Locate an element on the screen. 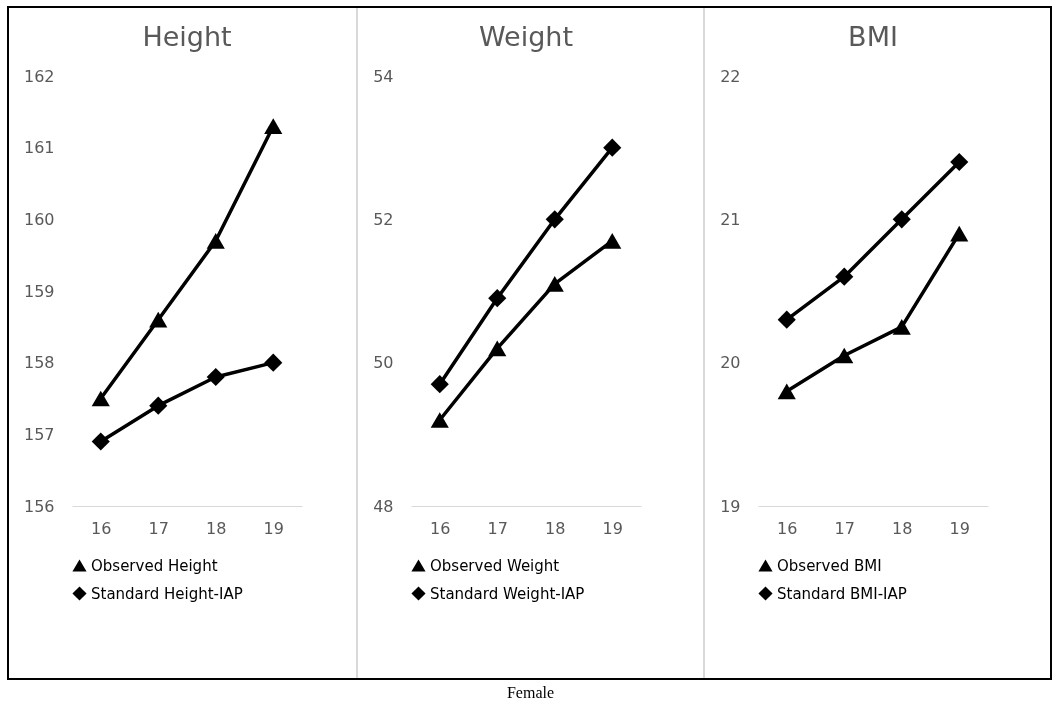 This screenshot has width=1061, height=712. chart-title: Weight is located at coordinates (526, 36).